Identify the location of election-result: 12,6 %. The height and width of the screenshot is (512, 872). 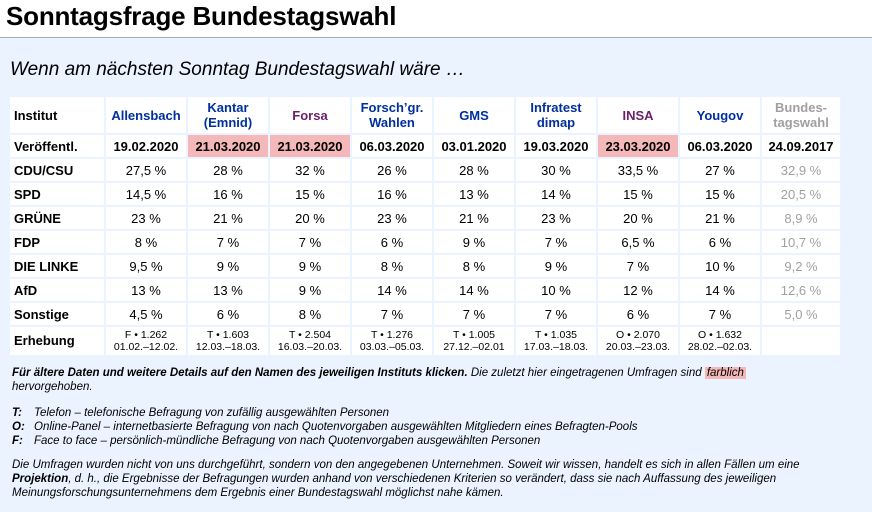
(801, 290).